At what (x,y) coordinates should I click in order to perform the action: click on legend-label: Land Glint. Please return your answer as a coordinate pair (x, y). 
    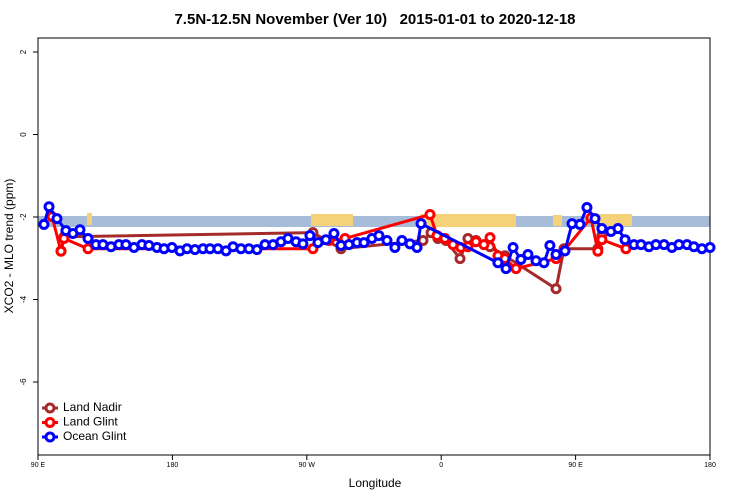
    Looking at the image, I should click on (90, 422).